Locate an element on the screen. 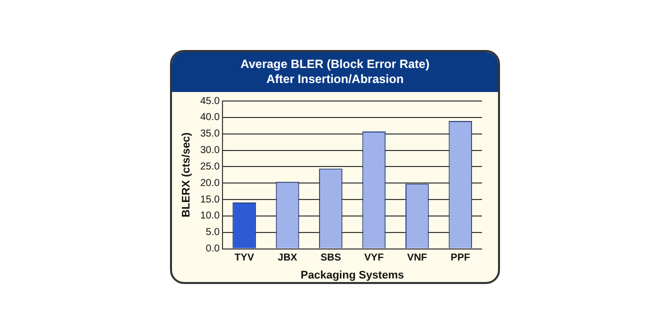 The image size is (672, 336). y-tick-label: 10.0 is located at coordinates (210, 216).